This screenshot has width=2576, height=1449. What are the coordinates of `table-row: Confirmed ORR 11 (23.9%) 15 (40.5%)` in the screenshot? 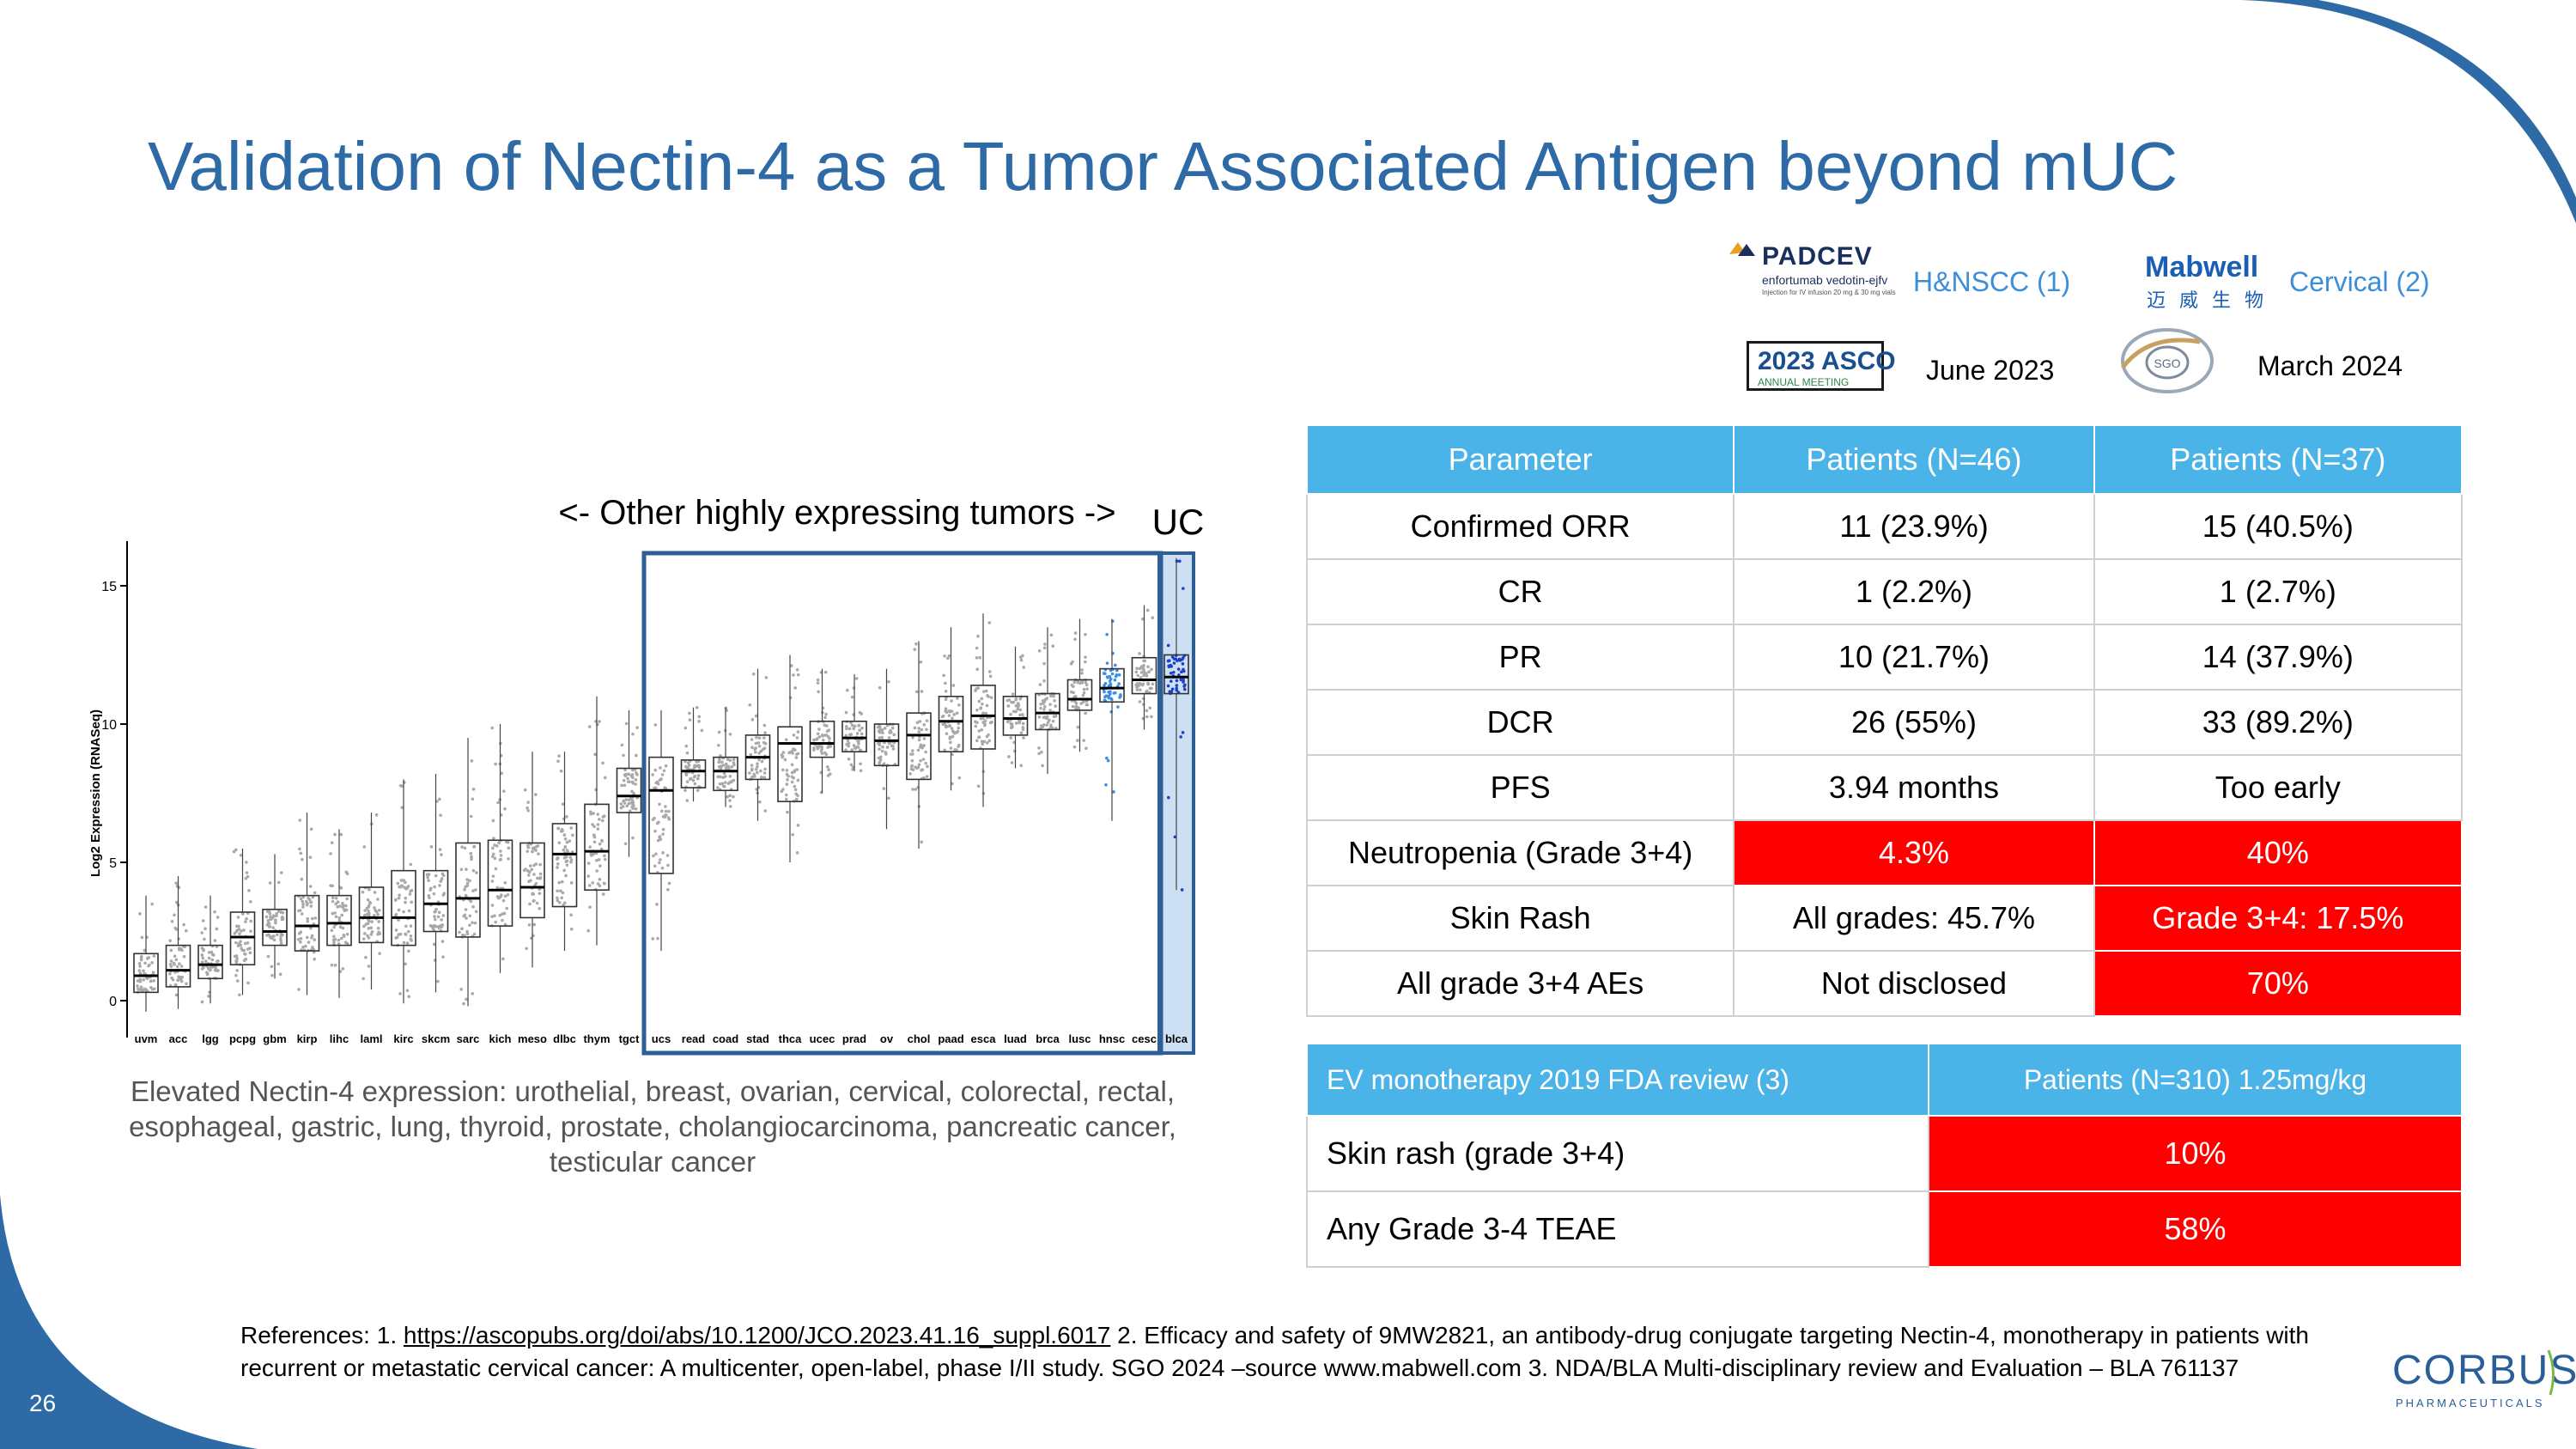 It's located at (1885, 526).